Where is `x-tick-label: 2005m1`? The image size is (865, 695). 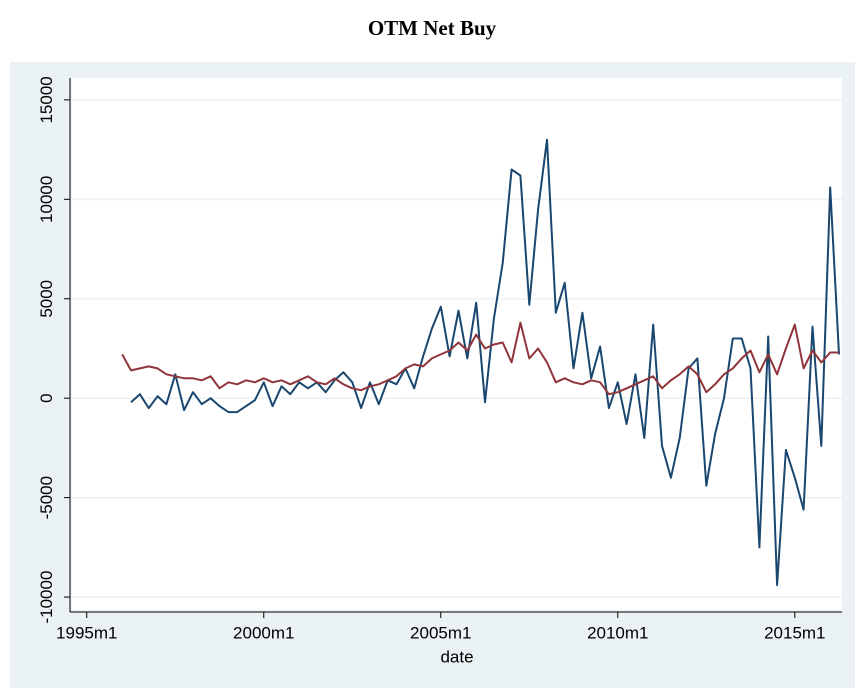 x-tick-label: 2005m1 is located at coordinates (440, 632).